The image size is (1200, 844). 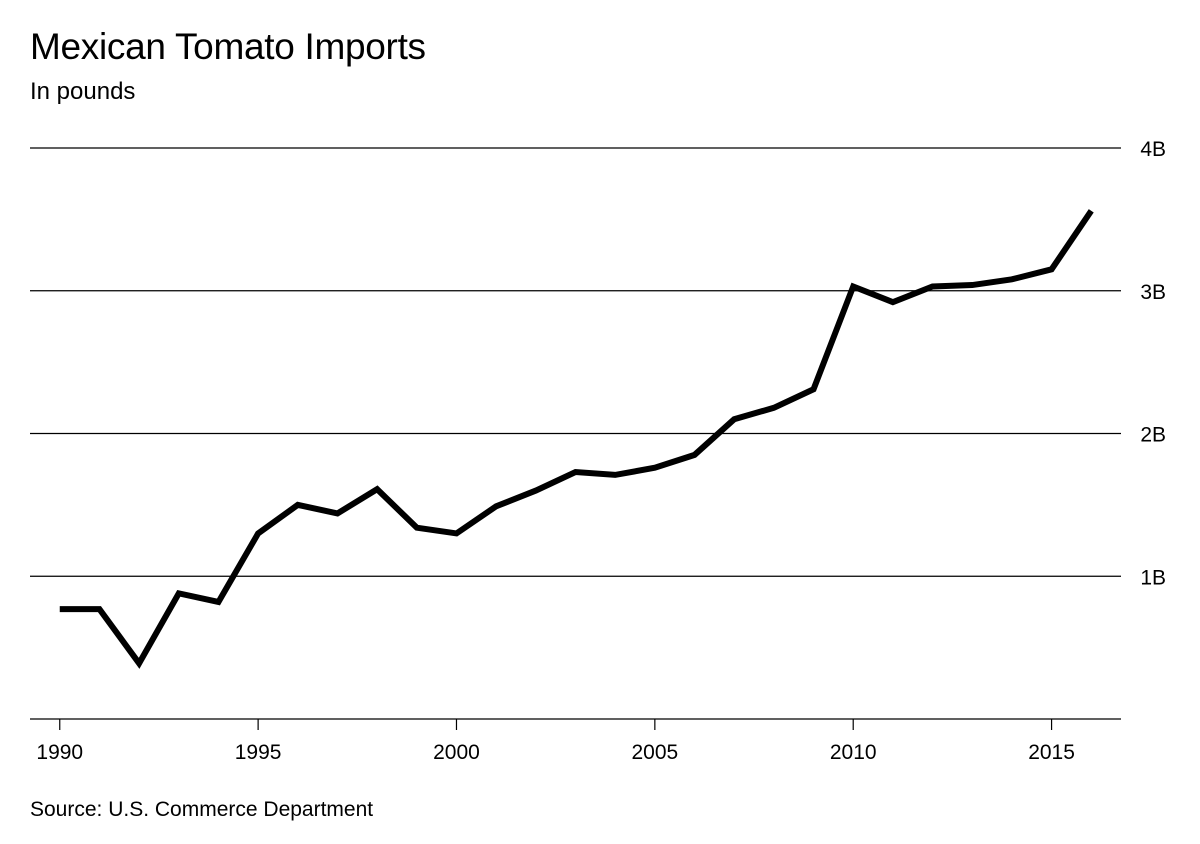 What do you see at coordinates (228, 46) in the screenshot?
I see `chart-title: Mexican Tomato Imports` at bounding box center [228, 46].